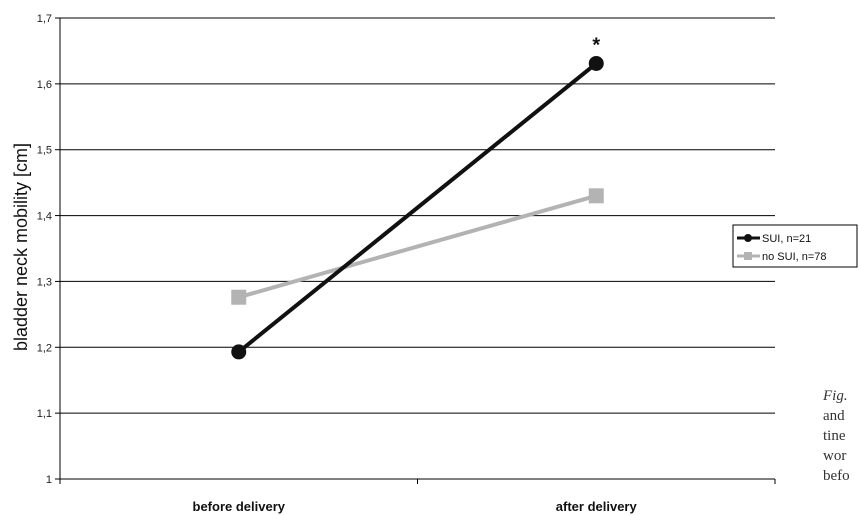  I want to click on annotation-star: *, so click(596, 45).